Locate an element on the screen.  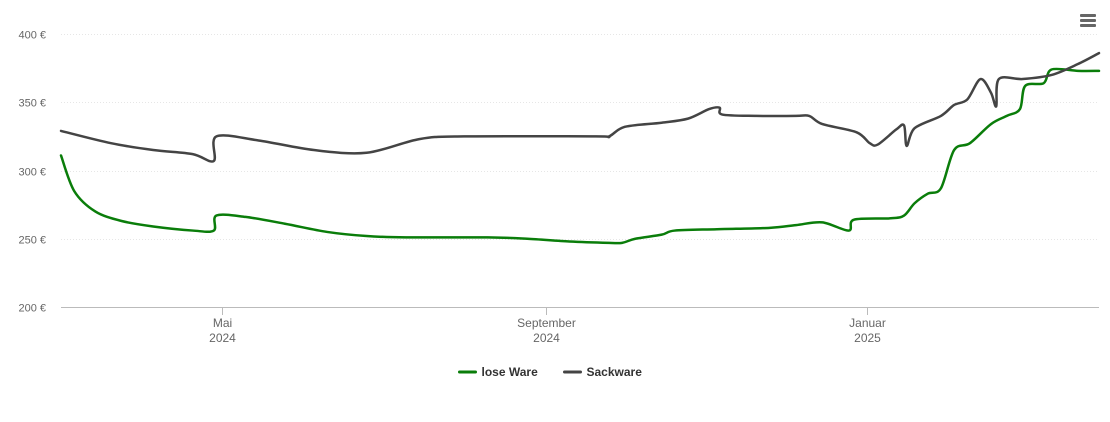
y-tick-label: 250 € is located at coordinates (32, 241).